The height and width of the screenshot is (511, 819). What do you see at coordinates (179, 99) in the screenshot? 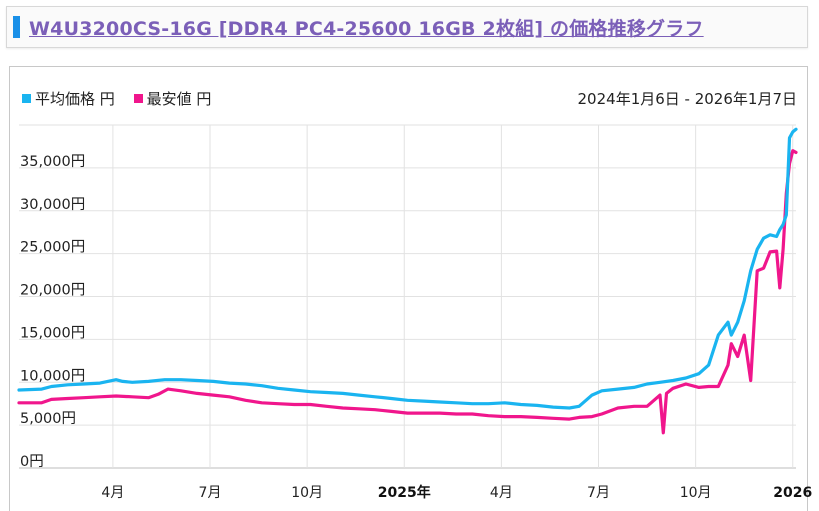
I see `legend-label-lowest: 最安値 円` at bounding box center [179, 99].